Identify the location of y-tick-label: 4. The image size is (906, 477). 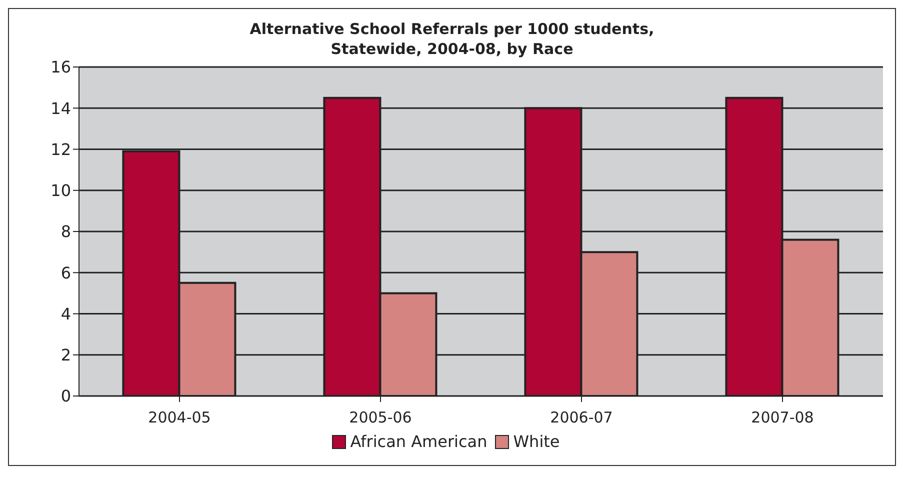
(65, 314).